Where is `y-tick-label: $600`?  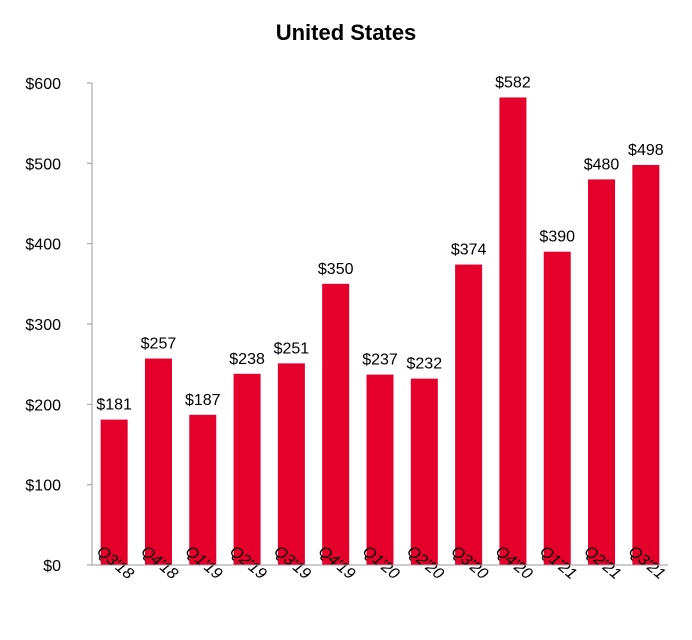
y-tick-label: $600 is located at coordinates (43, 84).